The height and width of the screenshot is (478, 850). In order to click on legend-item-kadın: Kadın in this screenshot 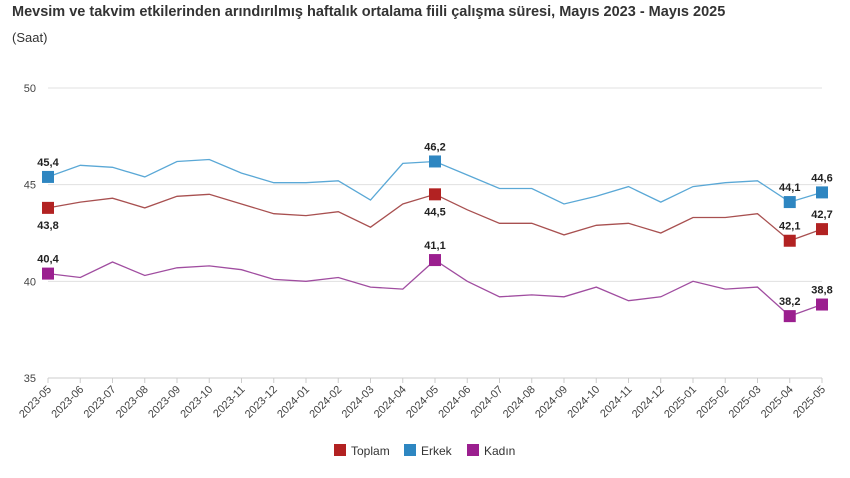, I will do `click(491, 451)`.